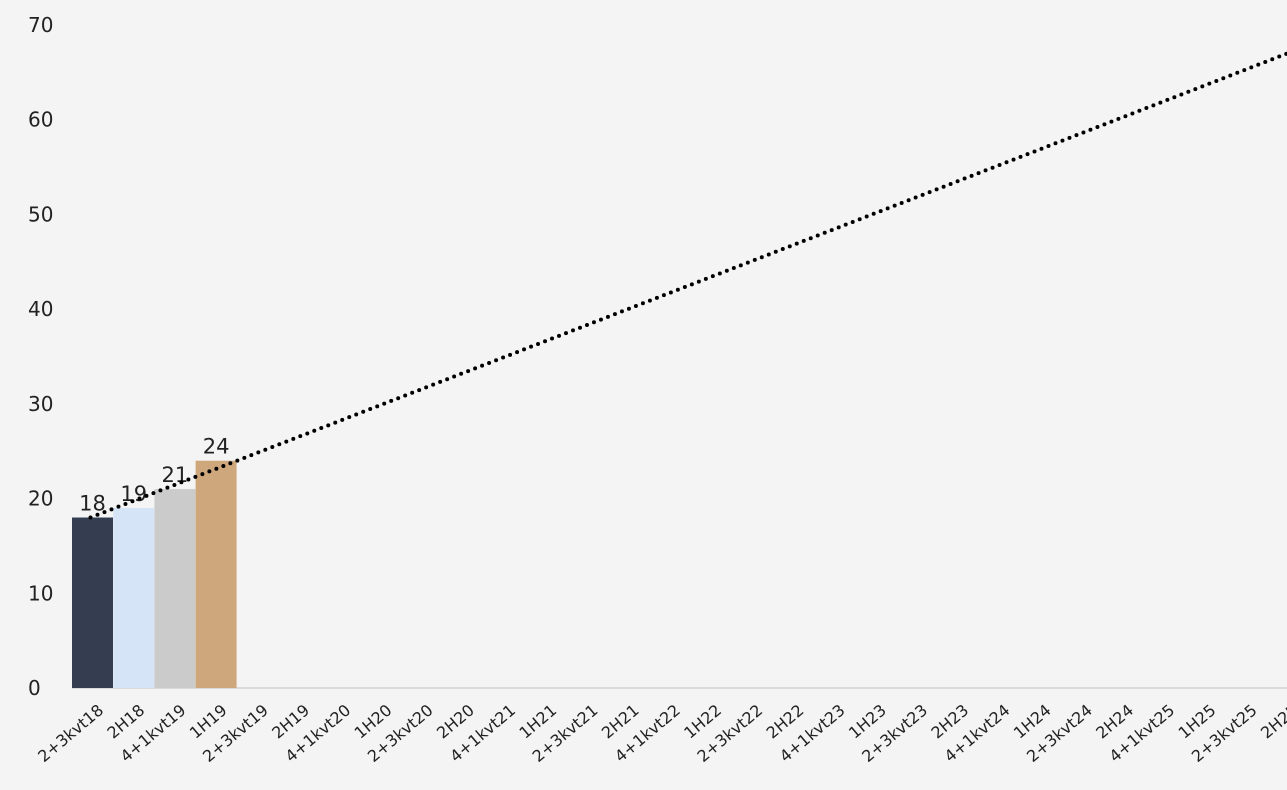  Describe the element at coordinates (40, 25) in the screenshot. I see `y-tick-label: 70` at that location.